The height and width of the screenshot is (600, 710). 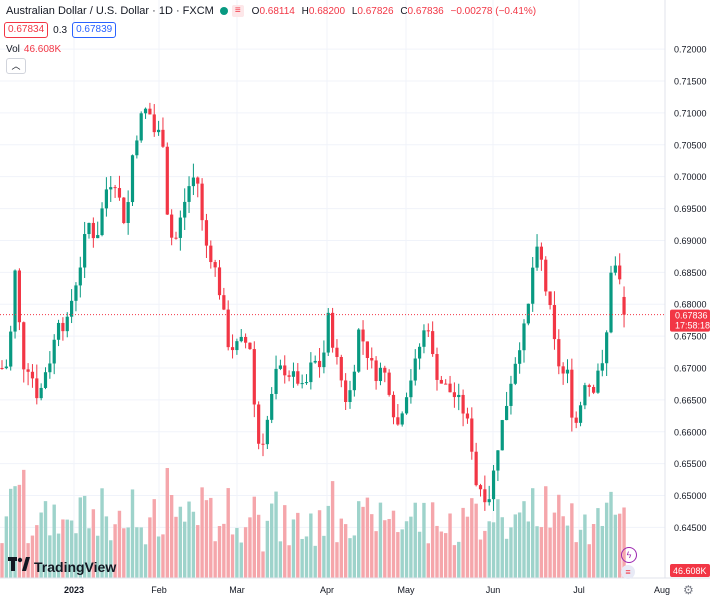 I want to click on settings-gear-icon: ⚙, so click(x=688, y=590).